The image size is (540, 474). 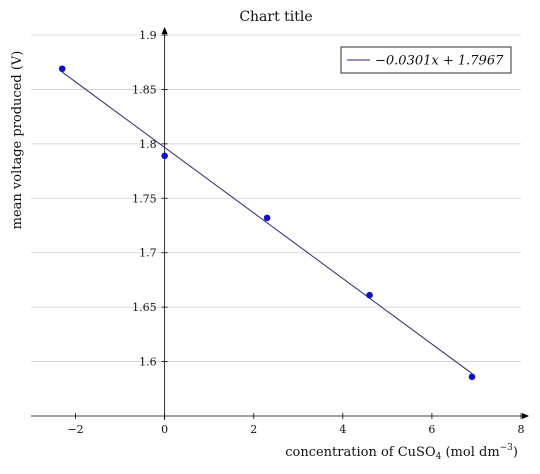 What do you see at coordinates (439, 61) in the screenshot?
I see `legend-entry-label: −0.0301x + 1.7967` at bounding box center [439, 61].